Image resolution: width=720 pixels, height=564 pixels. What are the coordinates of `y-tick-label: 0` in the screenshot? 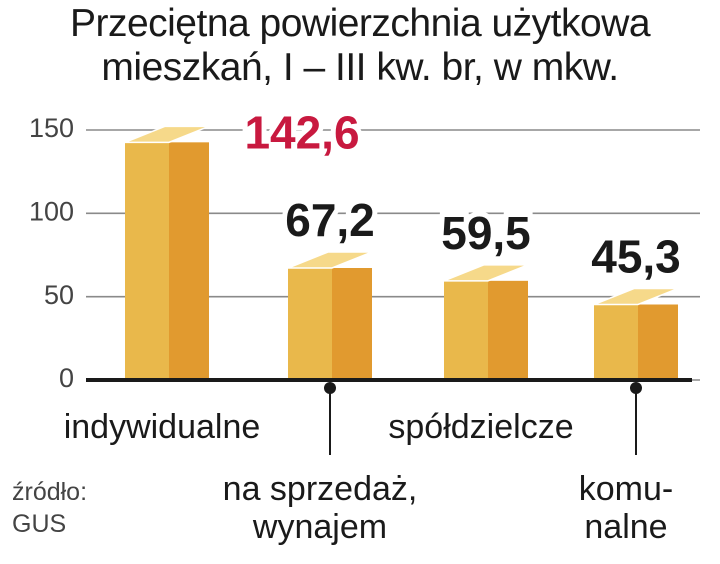 It's located at (66, 378).